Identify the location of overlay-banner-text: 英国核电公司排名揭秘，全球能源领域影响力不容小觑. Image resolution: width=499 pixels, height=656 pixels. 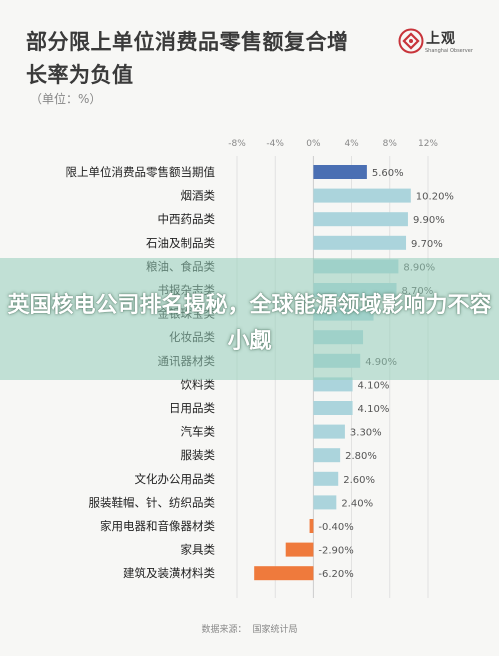
(249, 323).